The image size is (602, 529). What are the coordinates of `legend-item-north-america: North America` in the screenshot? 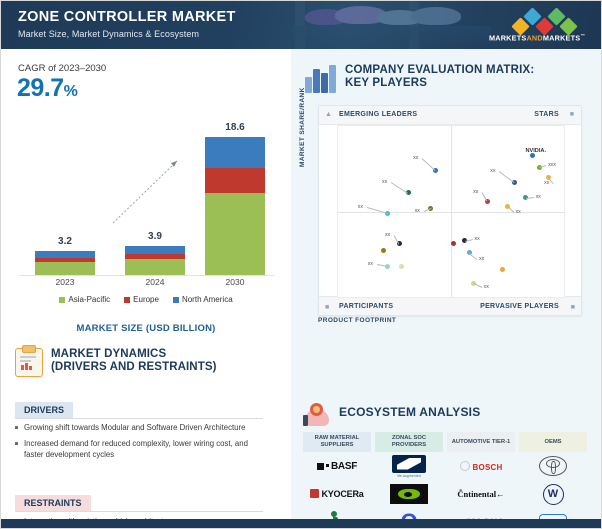 It's located at (202, 299).